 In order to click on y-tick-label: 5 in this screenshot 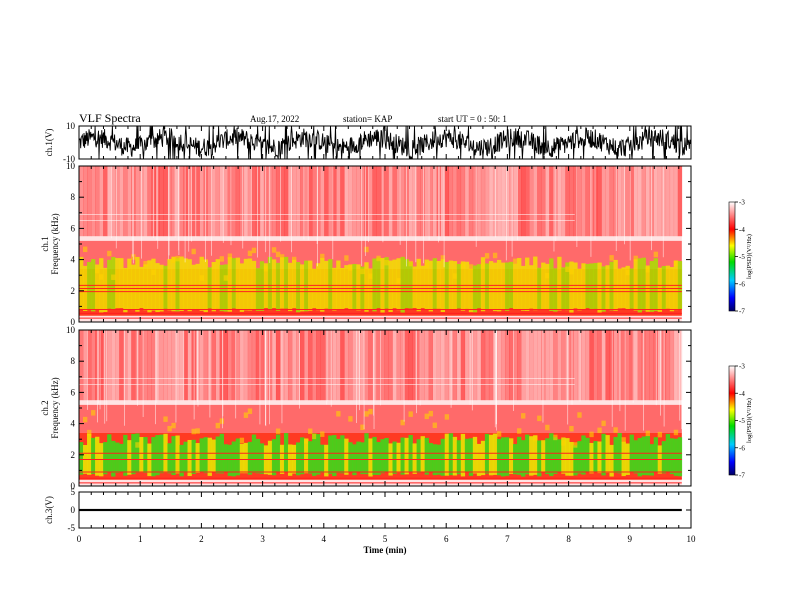, I will do `click(73, 492)`.